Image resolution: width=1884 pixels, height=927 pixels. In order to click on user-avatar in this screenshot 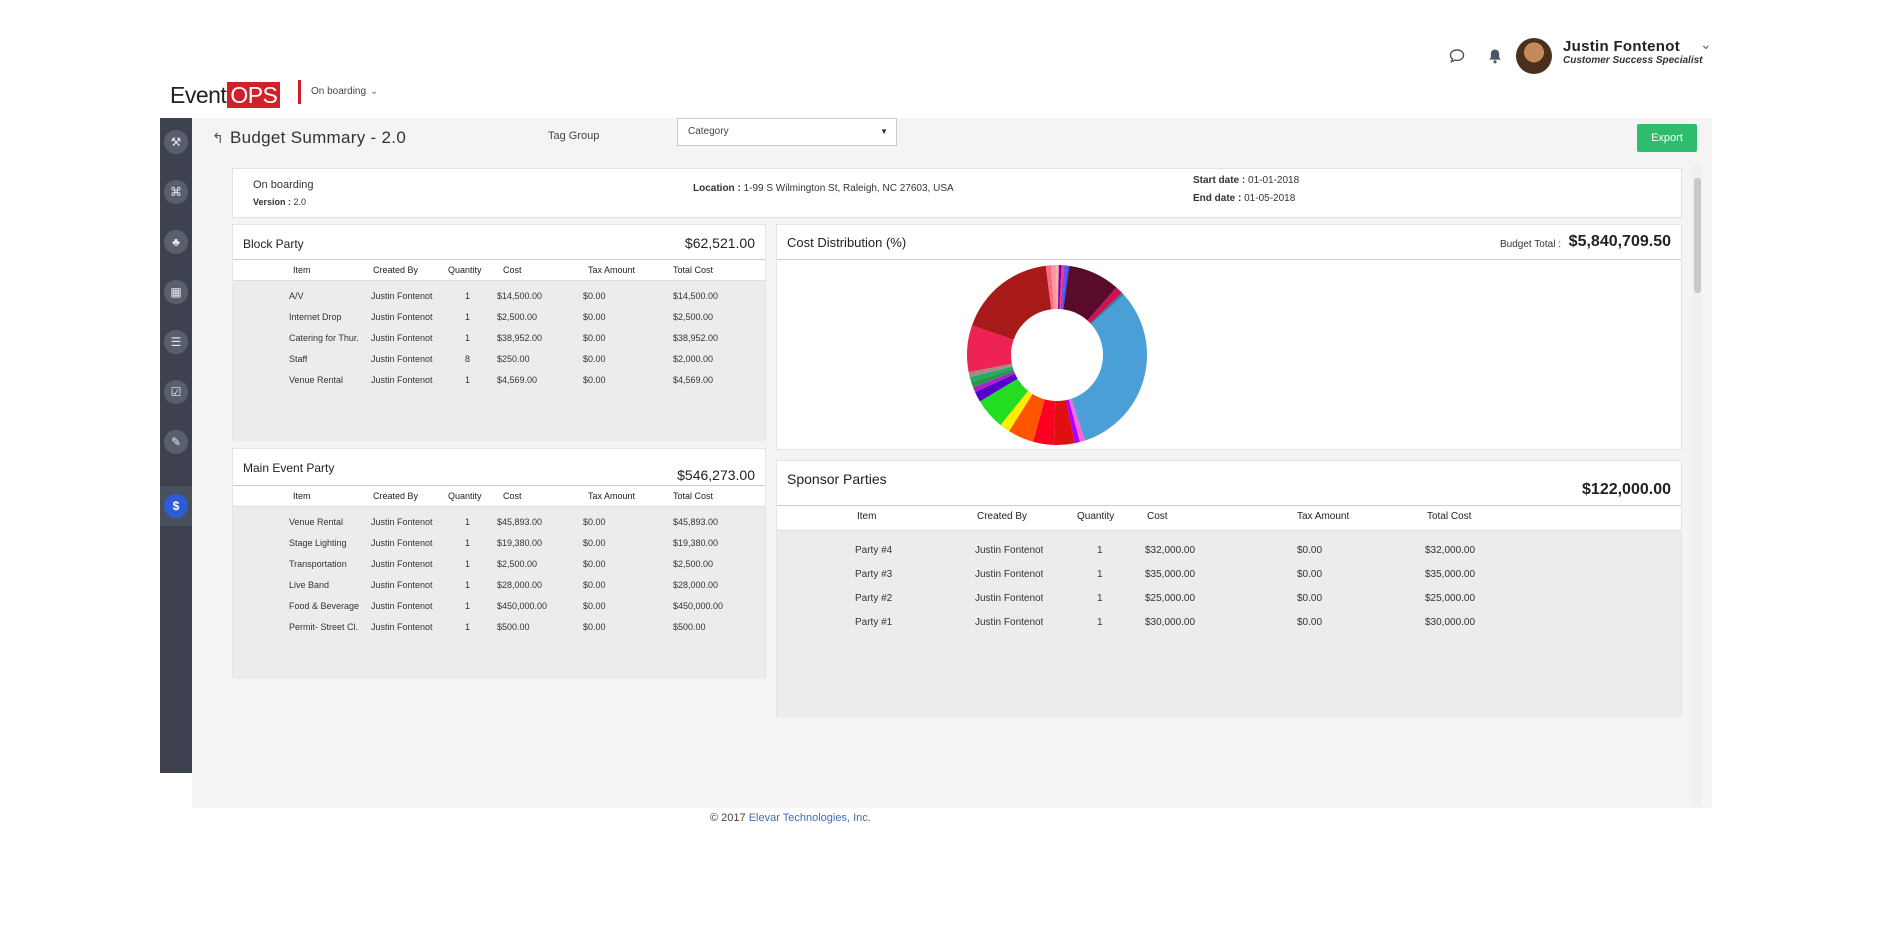, I will do `click(1534, 56)`.